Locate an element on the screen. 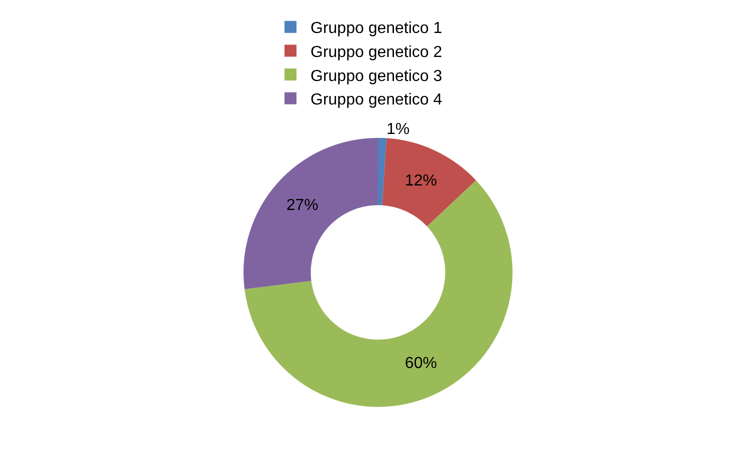 The image size is (756, 451). data-label: 60% is located at coordinates (420, 363).